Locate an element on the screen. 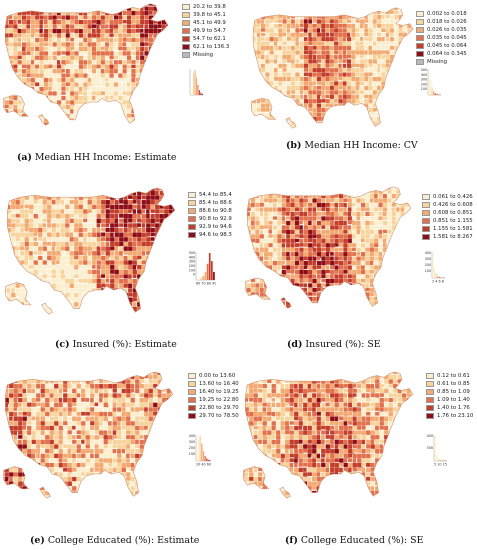  legend-label: 49.9 to 54.7 is located at coordinates (209, 31).